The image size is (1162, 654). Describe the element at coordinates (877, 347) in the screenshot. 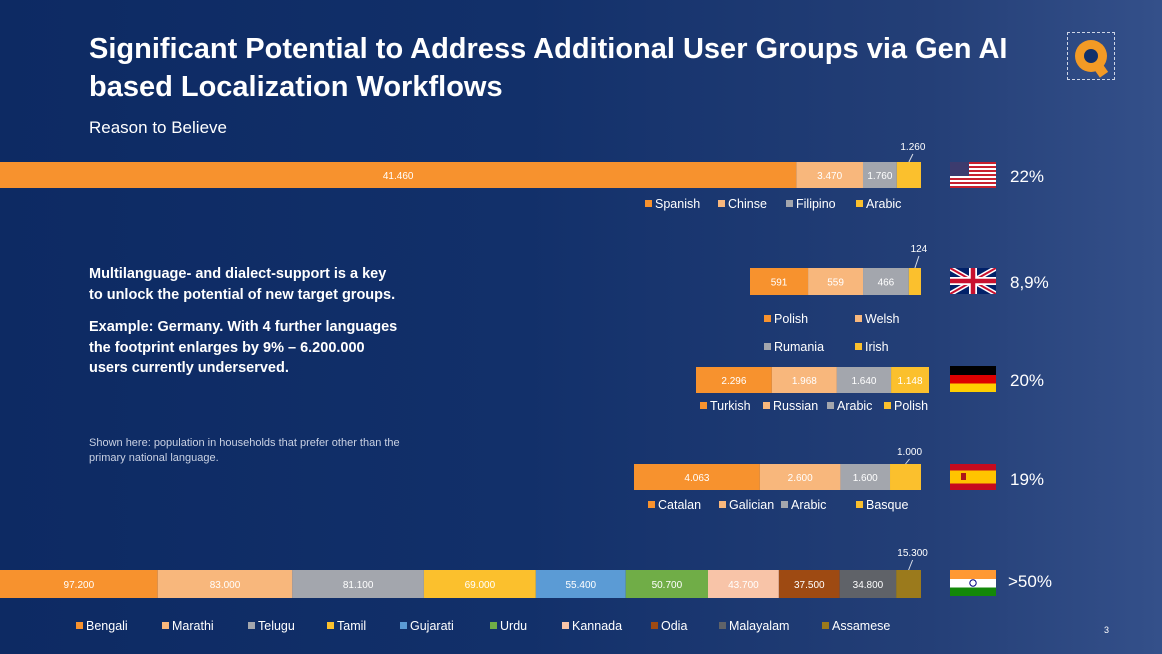

I see `legend-label: Irish` at that location.